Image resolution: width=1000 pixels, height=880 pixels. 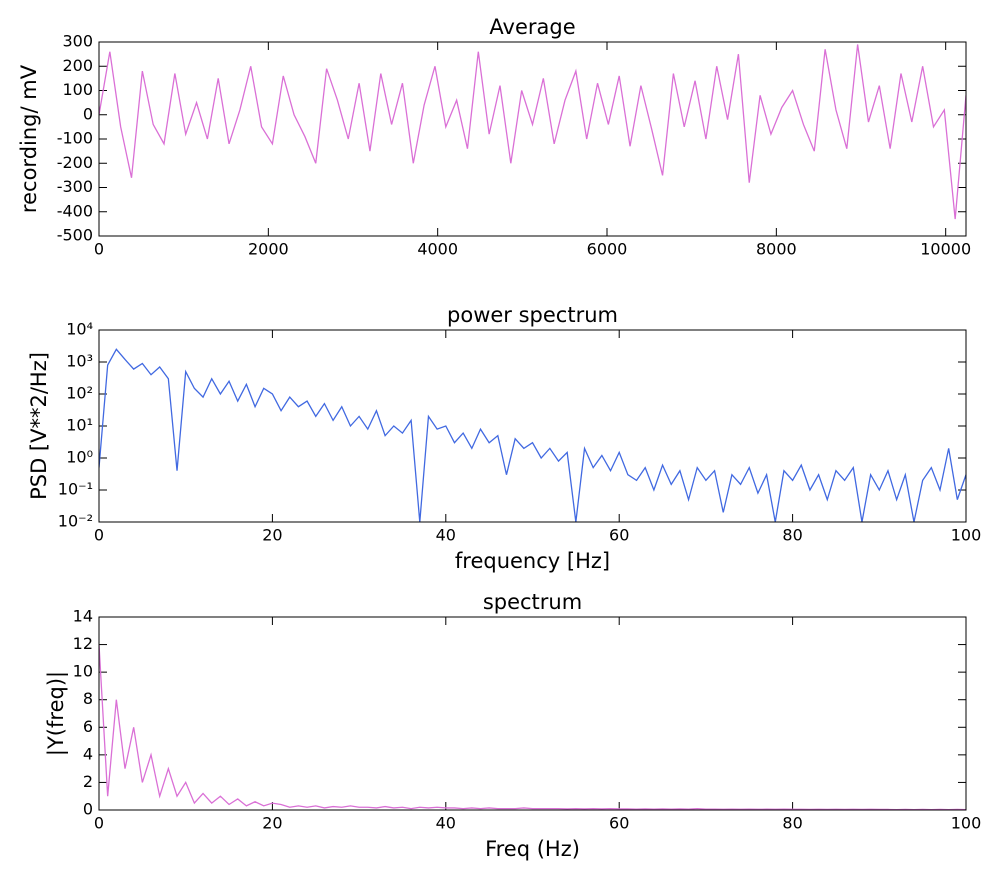 I want to click on y-tick-label: -200, so click(x=75, y=162).